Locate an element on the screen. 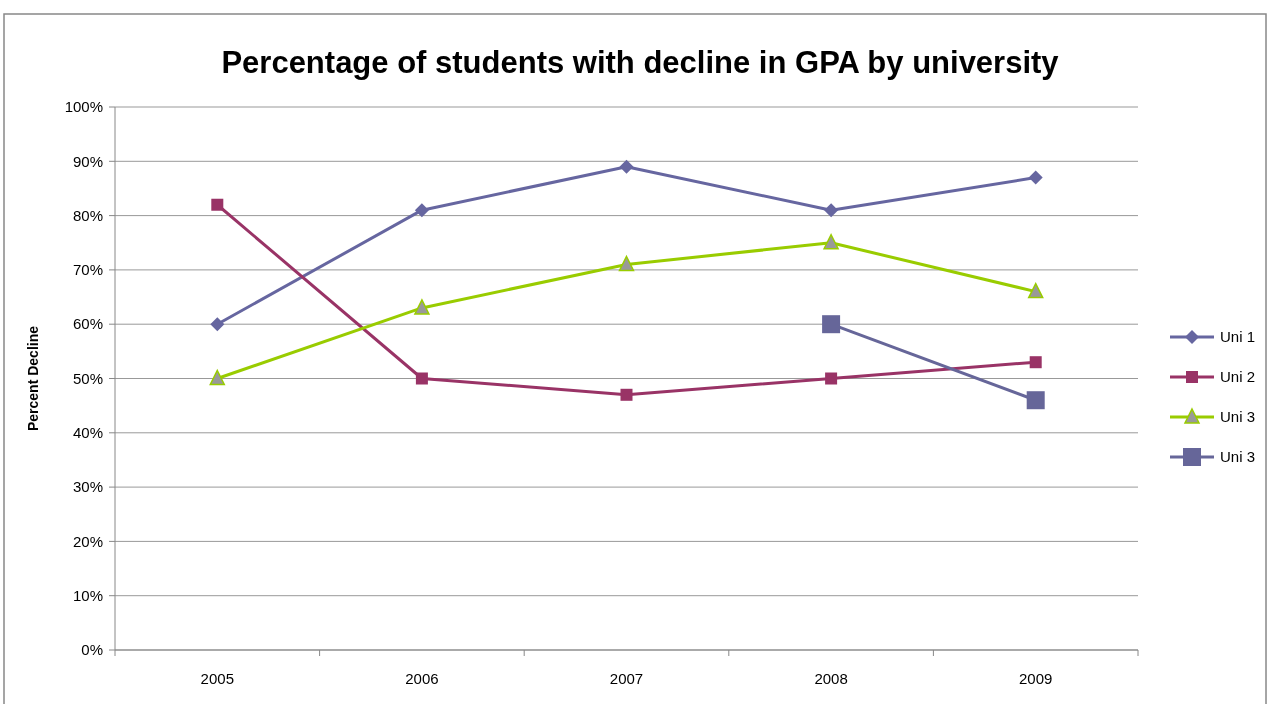  x-tick-label: 2006 is located at coordinates (422, 678).